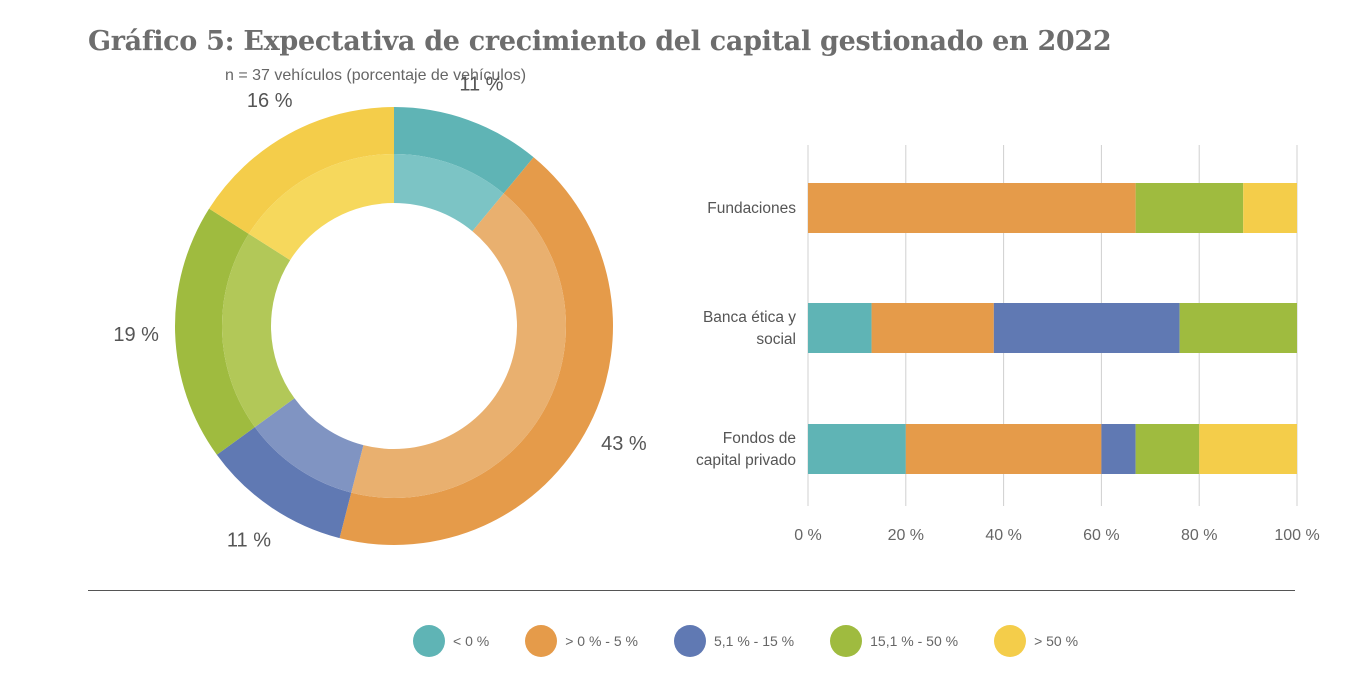 Image resolution: width=1354 pixels, height=684 pixels. I want to click on legend-item: 15,1 % - 50 %, so click(894, 641).